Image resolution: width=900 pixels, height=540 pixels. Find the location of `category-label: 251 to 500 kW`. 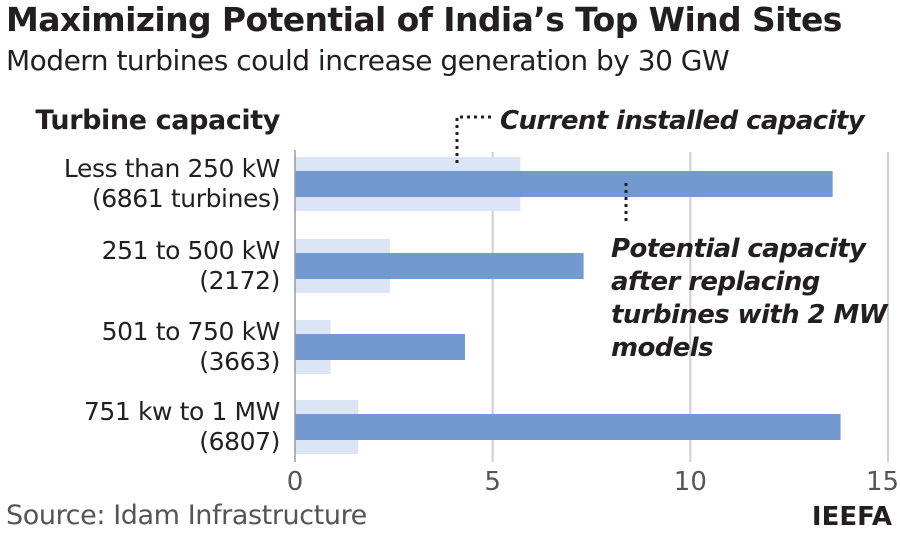

category-label: 251 to 500 kW is located at coordinates (191, 250).